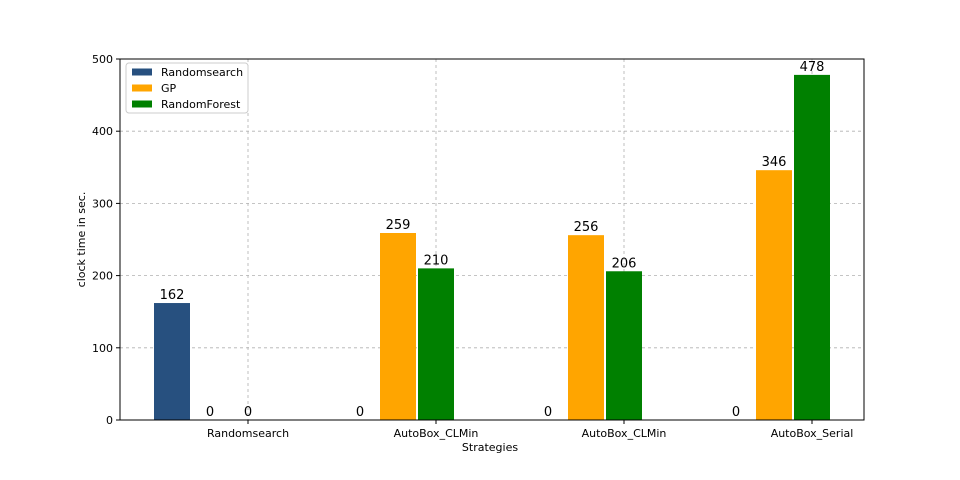 Image resolution: width=960 pixels, height=480 pixels. I want to click on bar-value-label: 206, so click(624, 263).